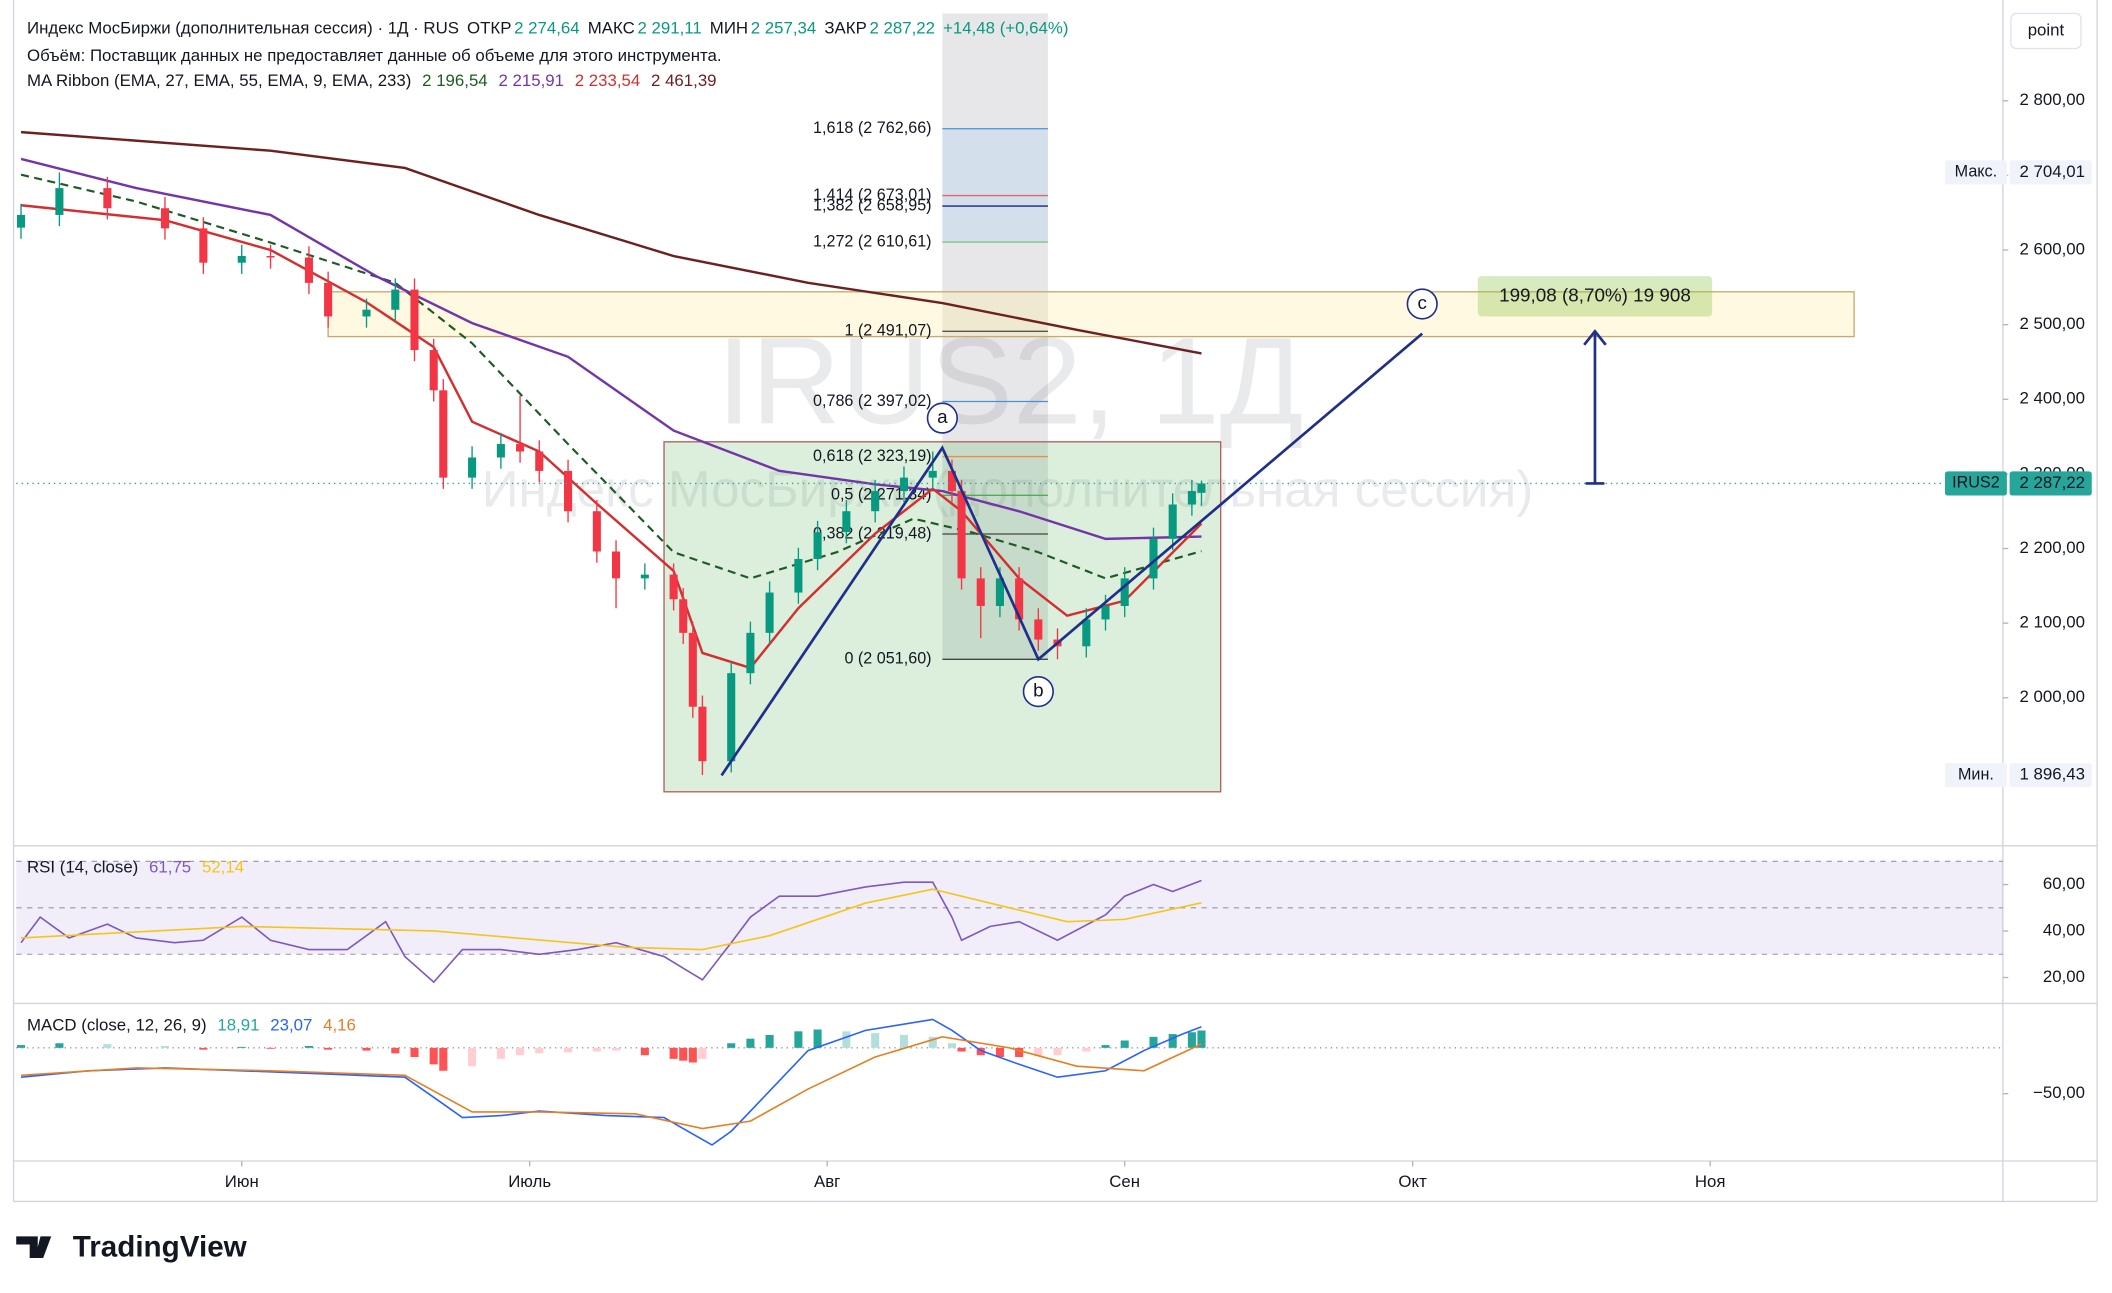  I want to click on macd-line, so click(611, 1082).